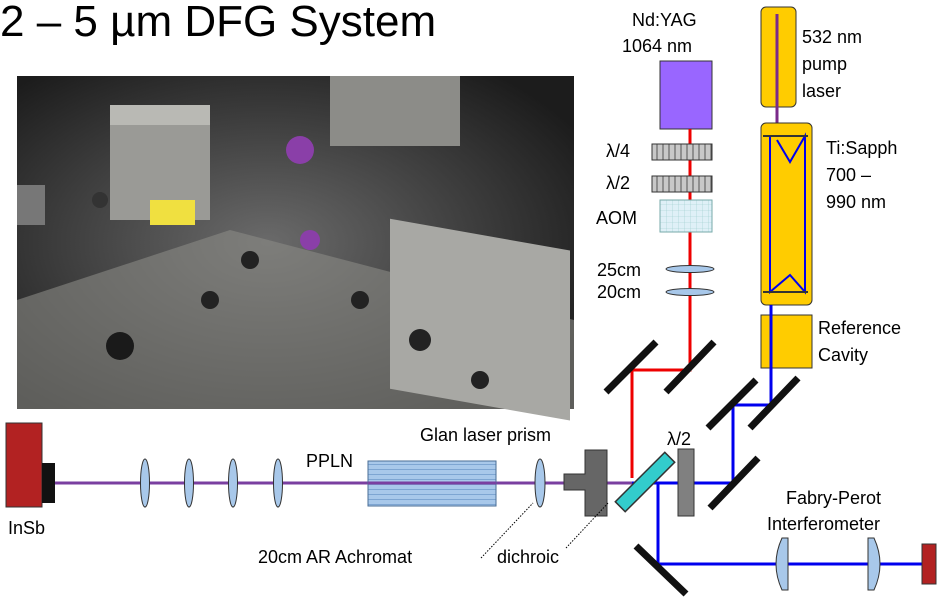  I want to click on tisapph-label-line1: Ti:Sapph, so click(861, 148).